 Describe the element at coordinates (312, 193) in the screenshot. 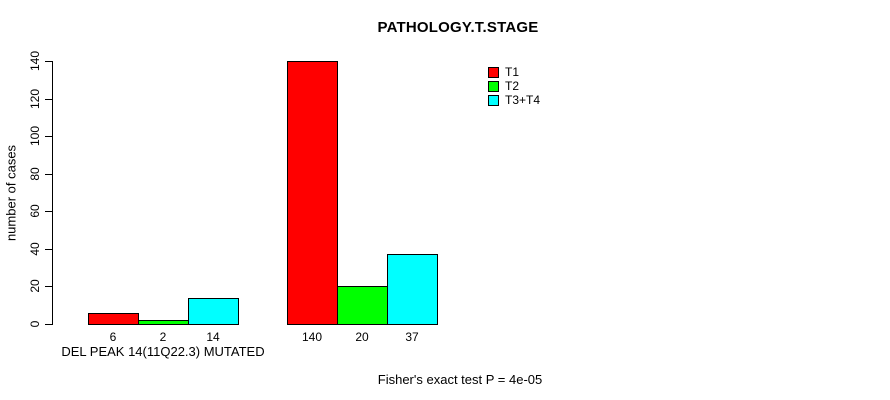

I see `bar-t1-group2` at that location.